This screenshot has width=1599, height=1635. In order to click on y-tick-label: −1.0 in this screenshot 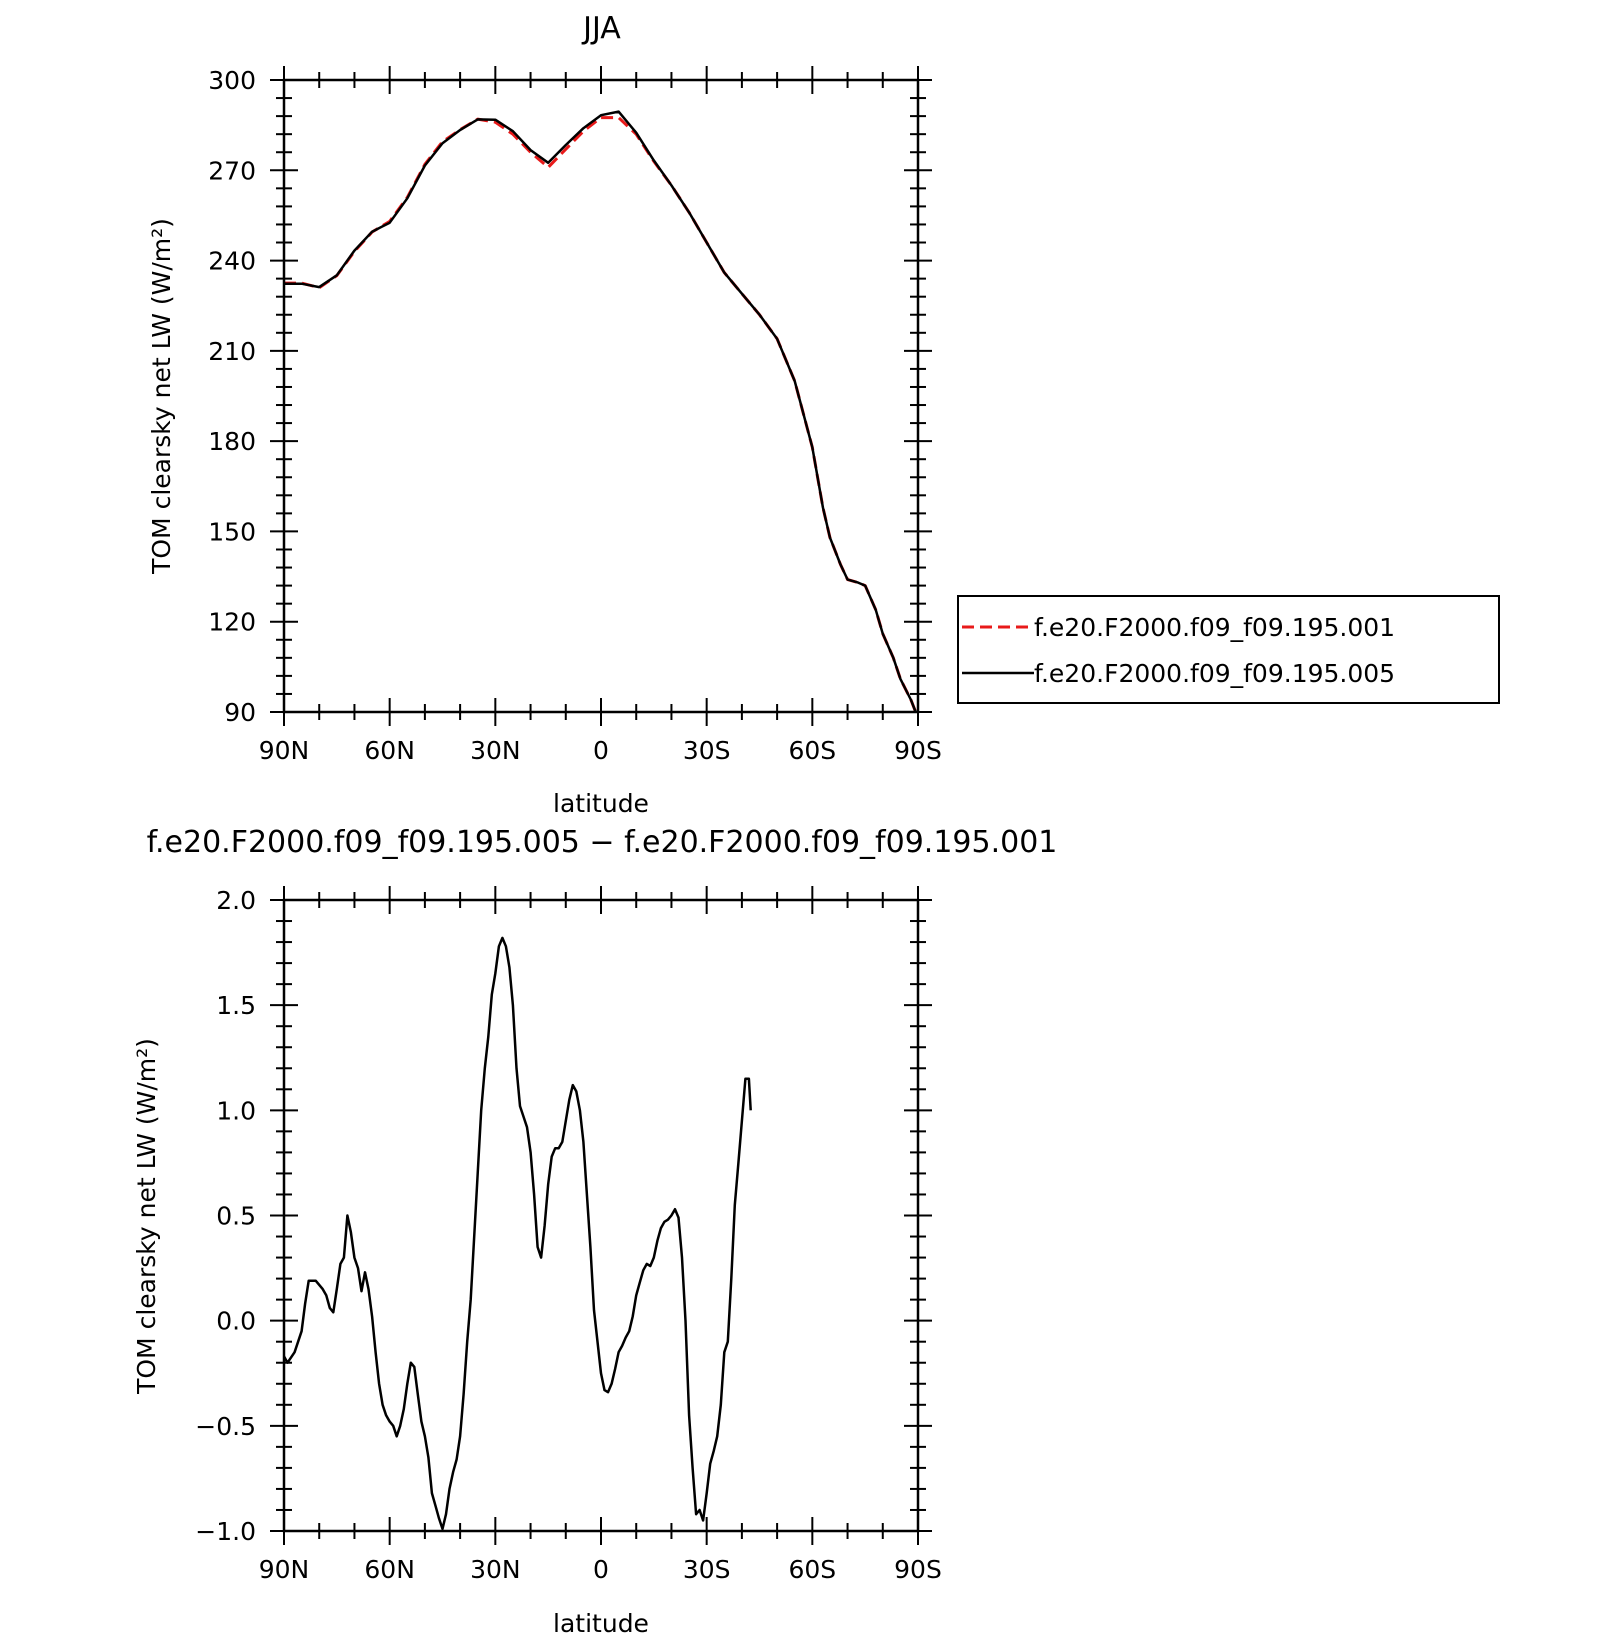, I will do `click(225, 1531)`.